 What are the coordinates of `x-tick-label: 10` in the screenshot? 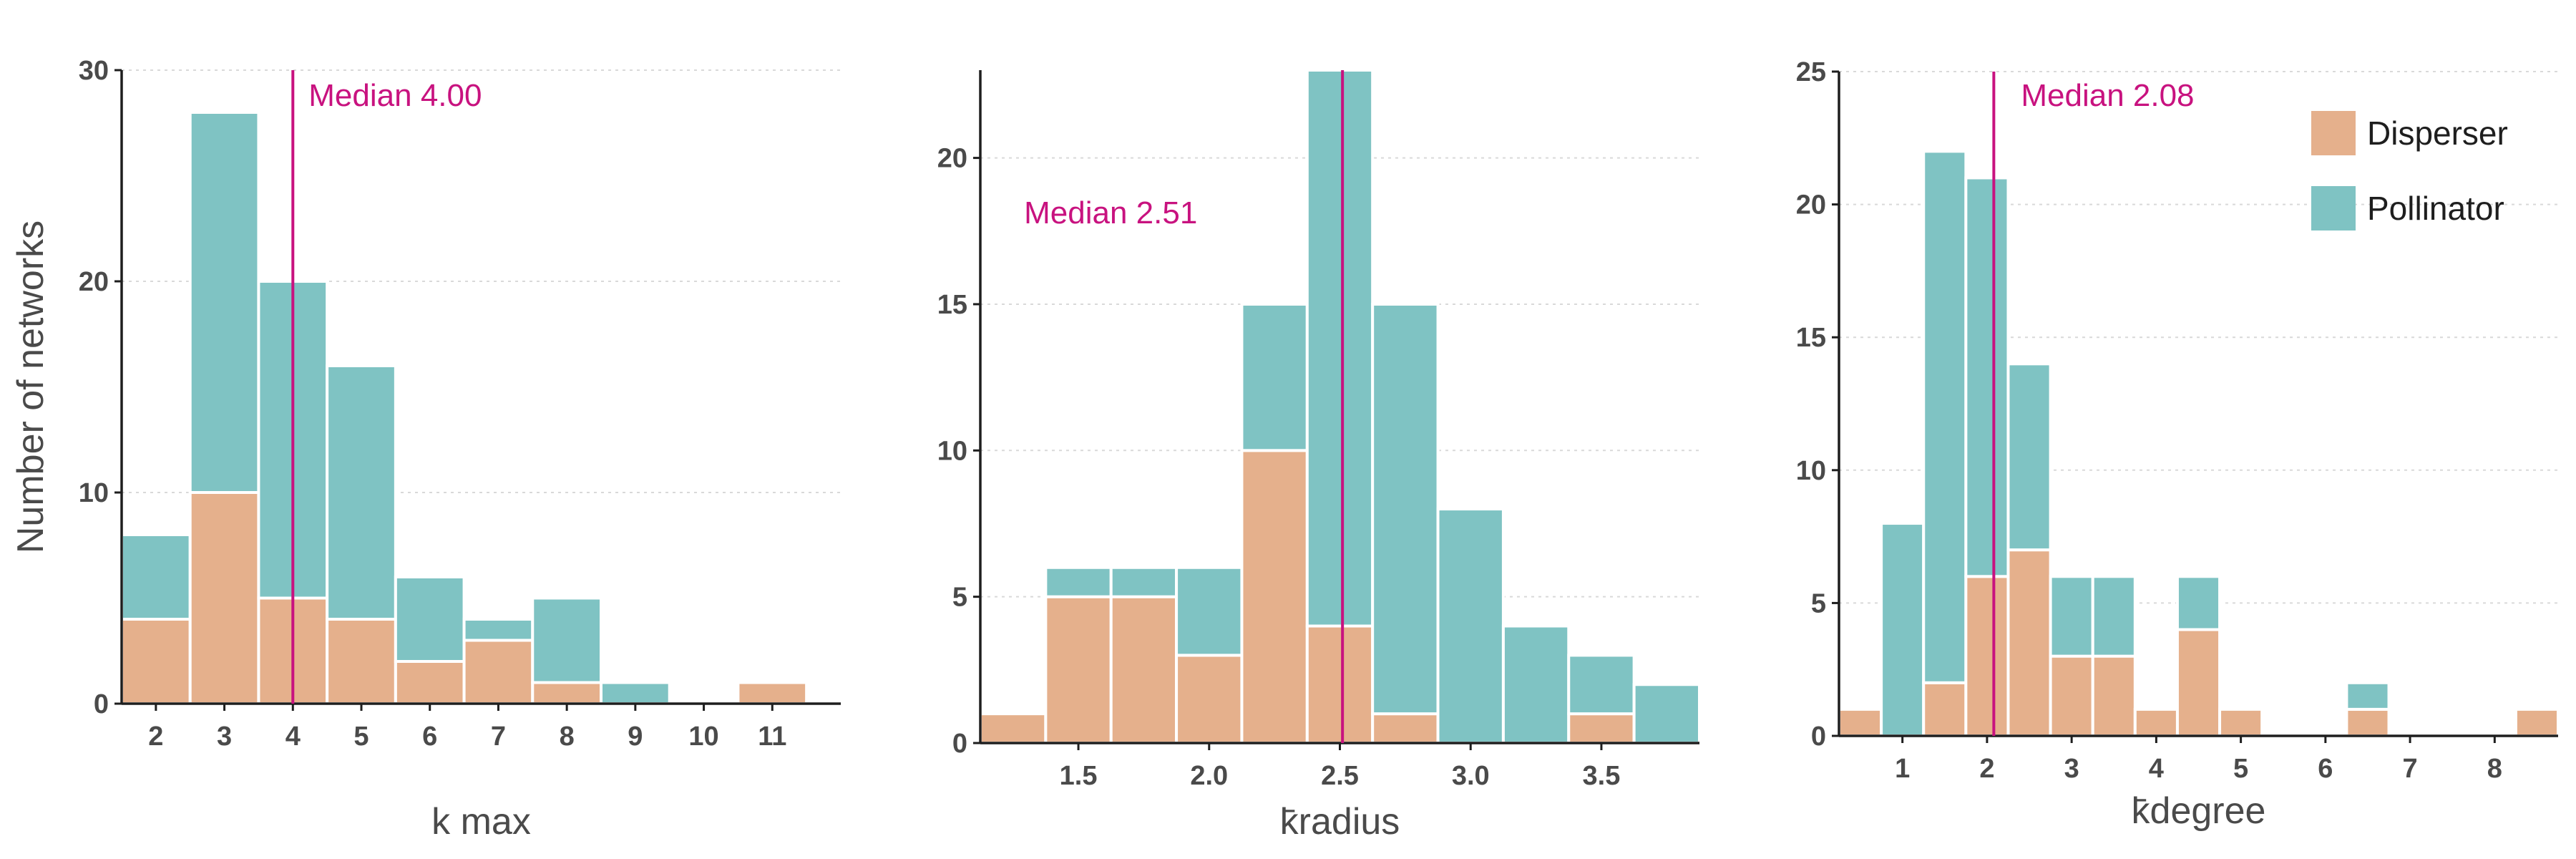 It's located at (703, 737).